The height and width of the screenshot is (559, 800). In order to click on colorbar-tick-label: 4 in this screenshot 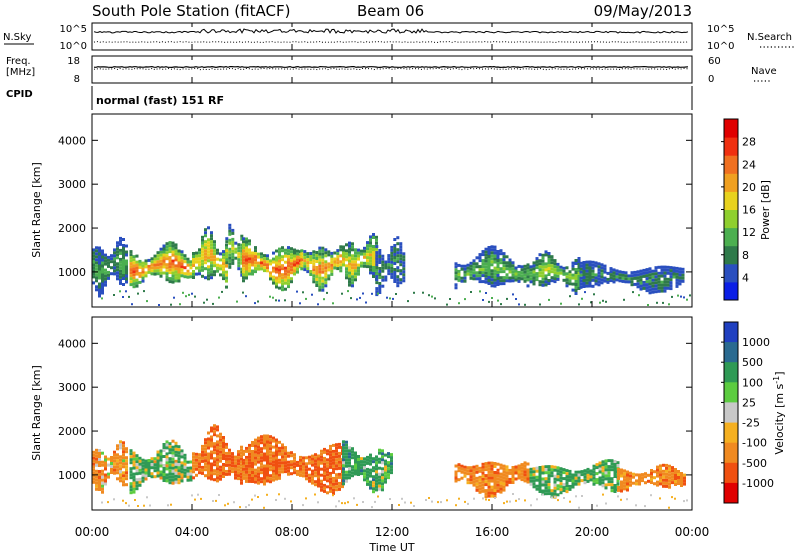, I will do `click(745, 277)`.